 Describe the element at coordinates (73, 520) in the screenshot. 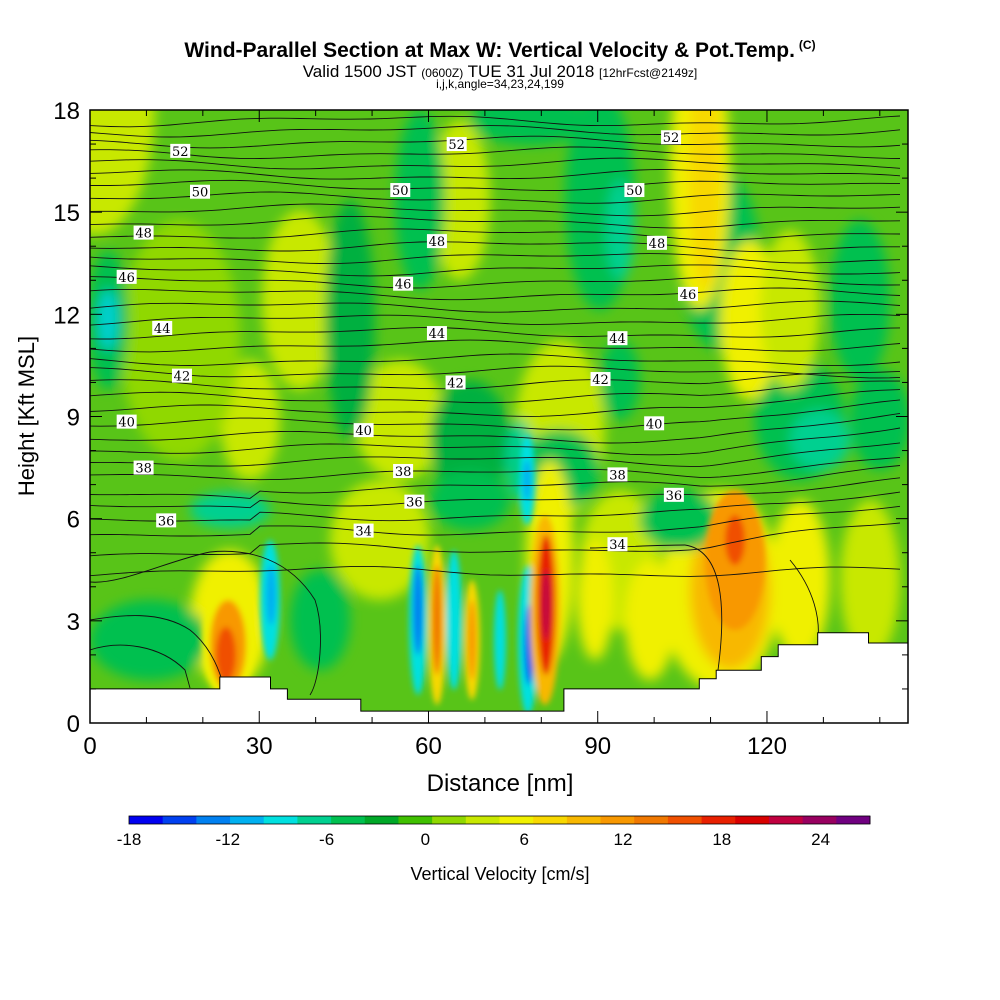

I see `y-tick-label: 6` at that location.